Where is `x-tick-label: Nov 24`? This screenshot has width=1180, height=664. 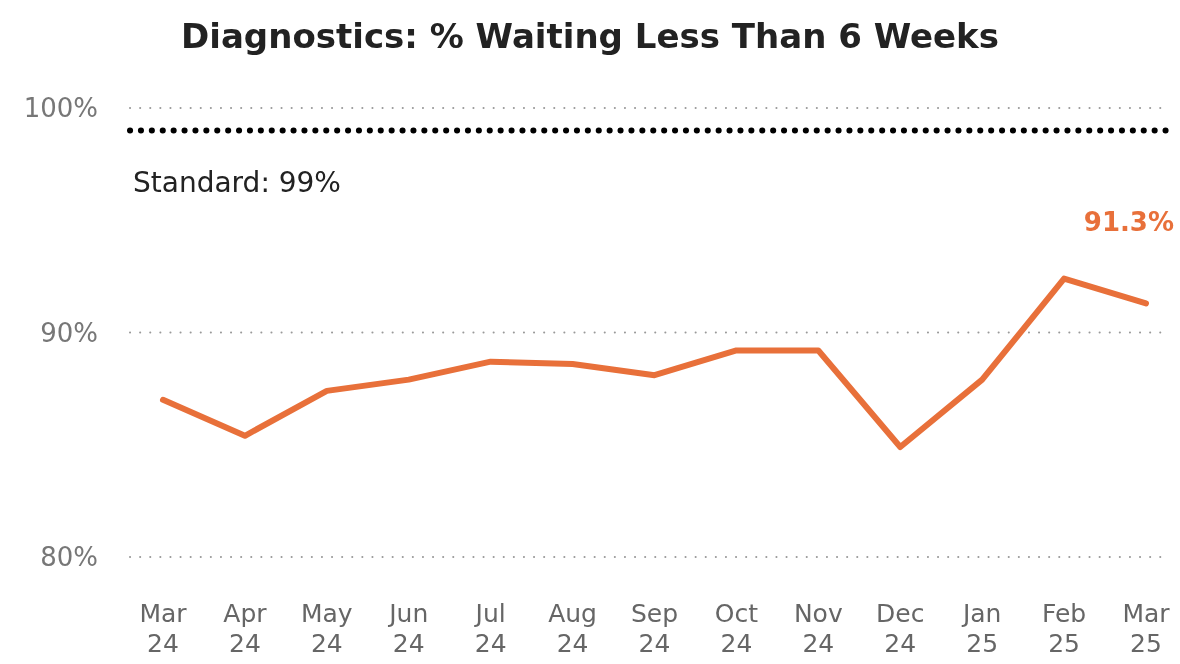 x-tick-label: Nov 24 is located at coordinates (818, 628).